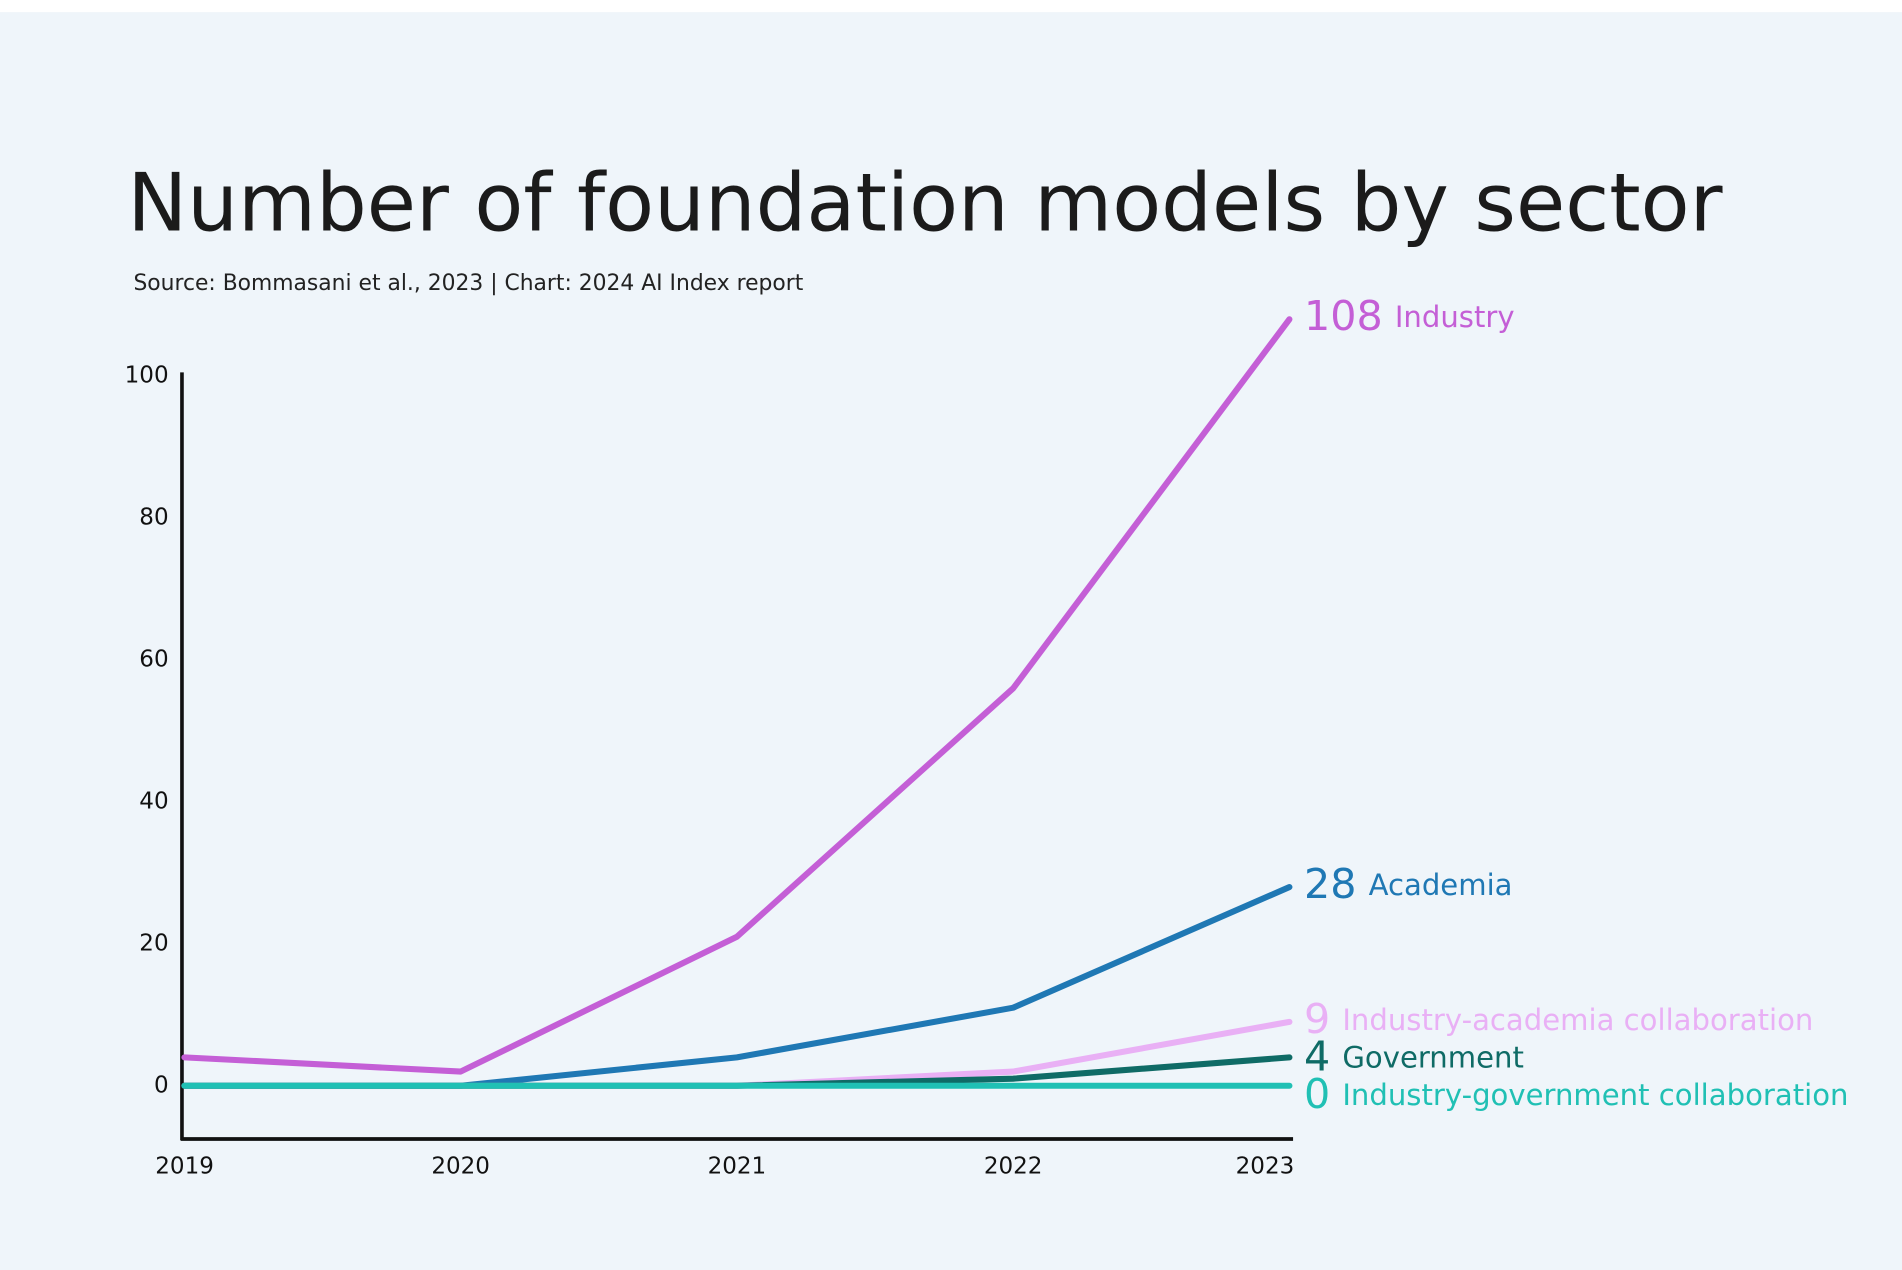  I want to click on x-tick-label: 2023, so click(1265, 1166).